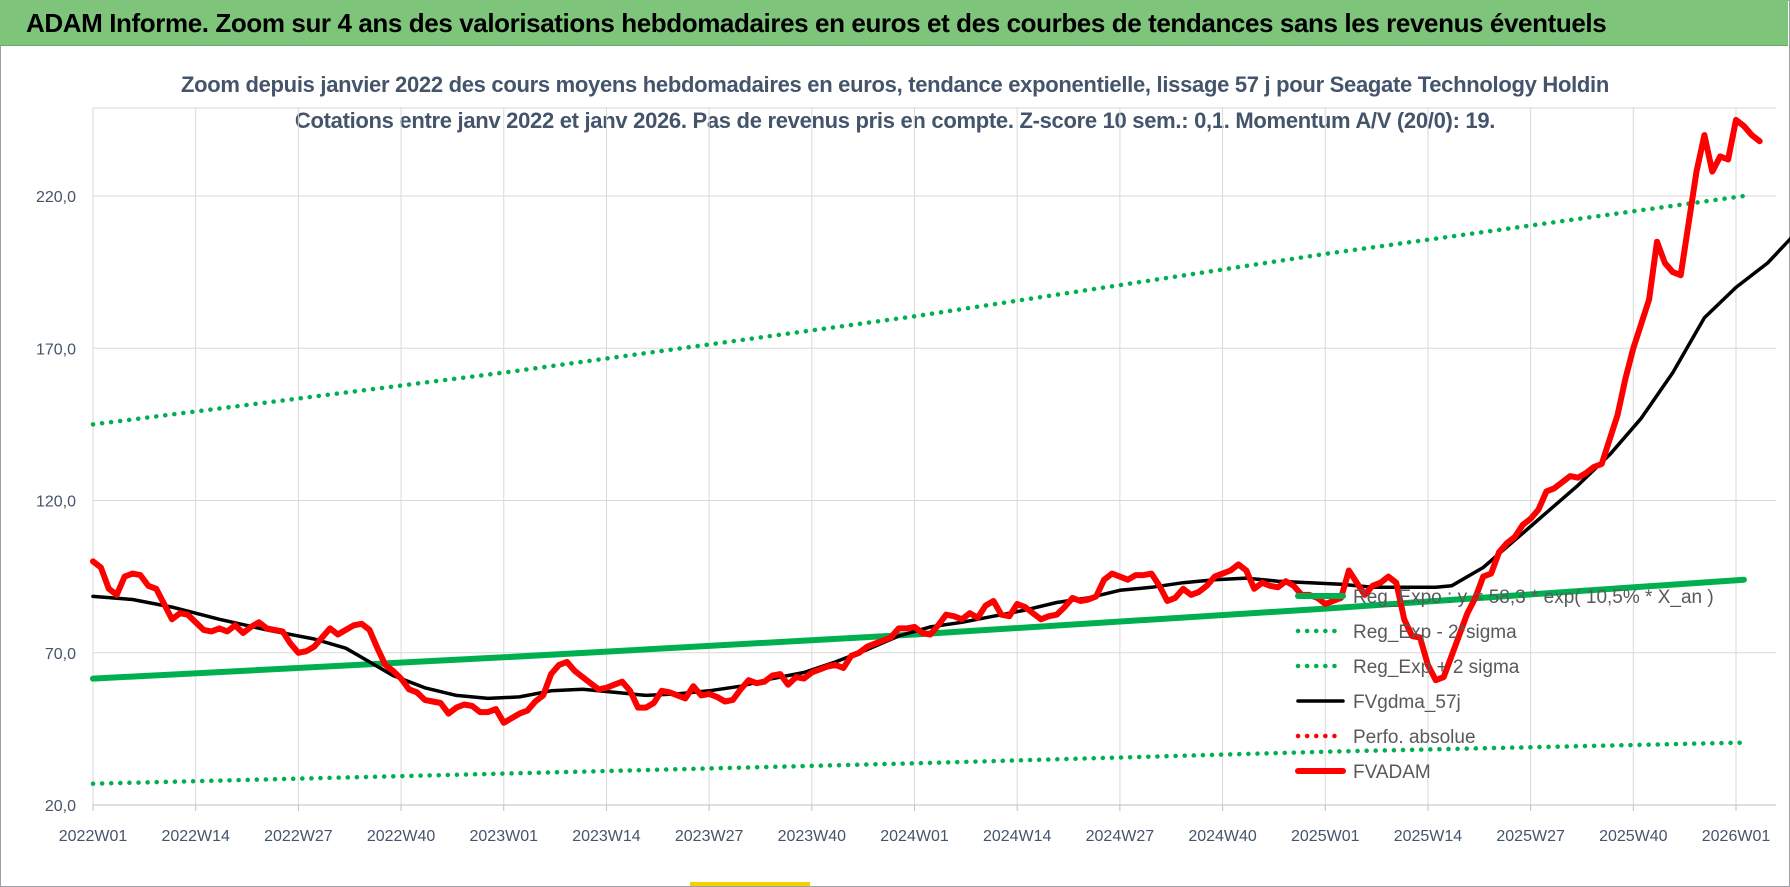 This screenshot has height=887, width=1790. Describe the element at coordinates (56, 349) in the screenshot. I see `y-tick-label: 170,0` at that location.